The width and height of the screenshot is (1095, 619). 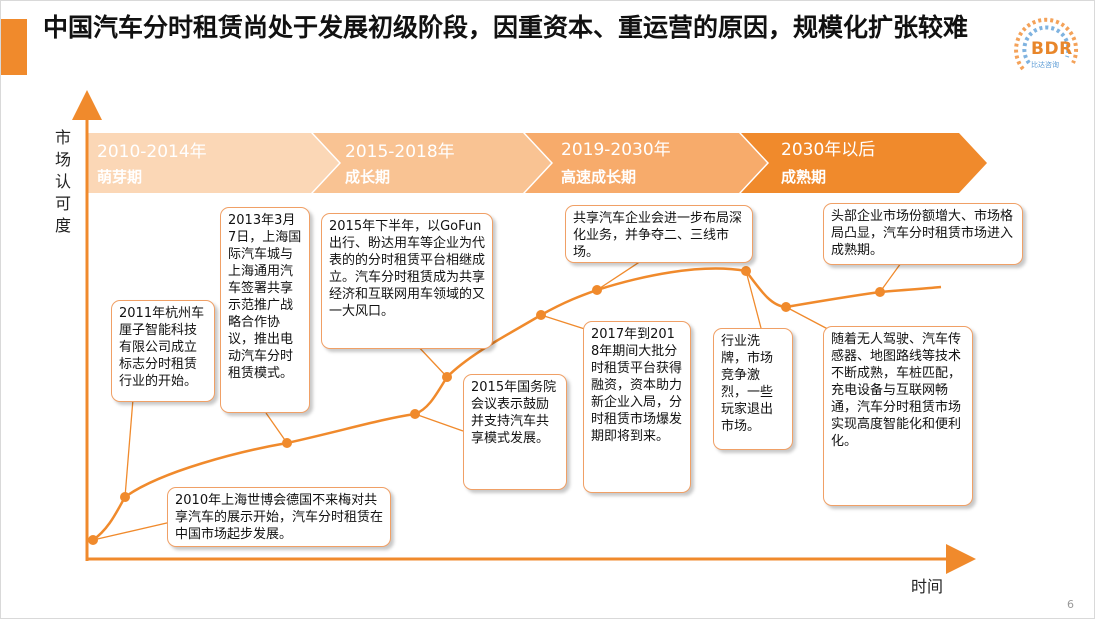 What do you see at coordinates (152, 152) in the screenshot?
I see `phase-1-years: 2010-2014年` at bounding box center [152, 152].